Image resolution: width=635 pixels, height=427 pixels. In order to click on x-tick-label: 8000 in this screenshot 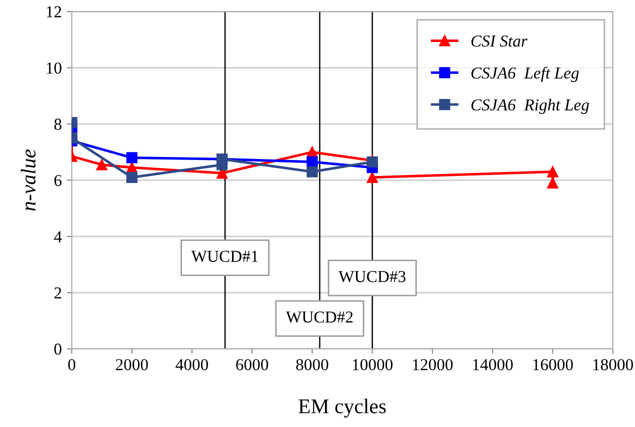, I will do `click(312, 364)`.